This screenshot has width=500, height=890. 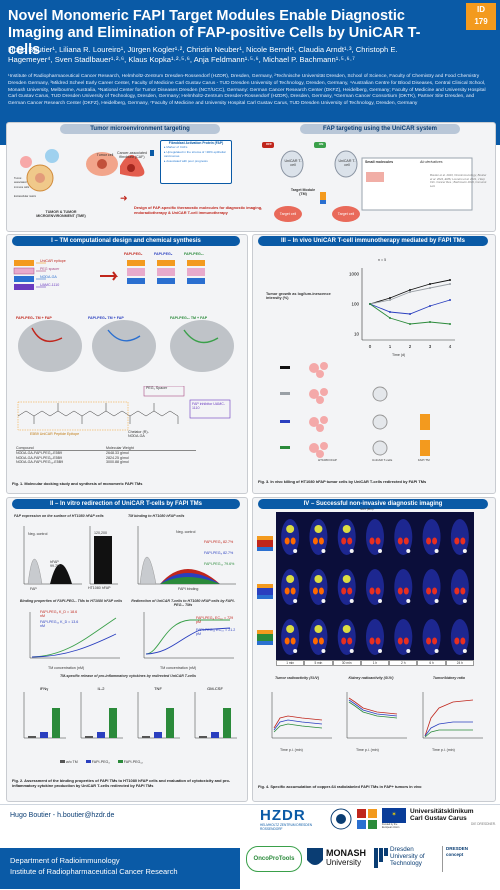 What do you see at coordinates (450, 346) in the screenshot?
I see `tick-label: 4` at bounding box center [450, 346].